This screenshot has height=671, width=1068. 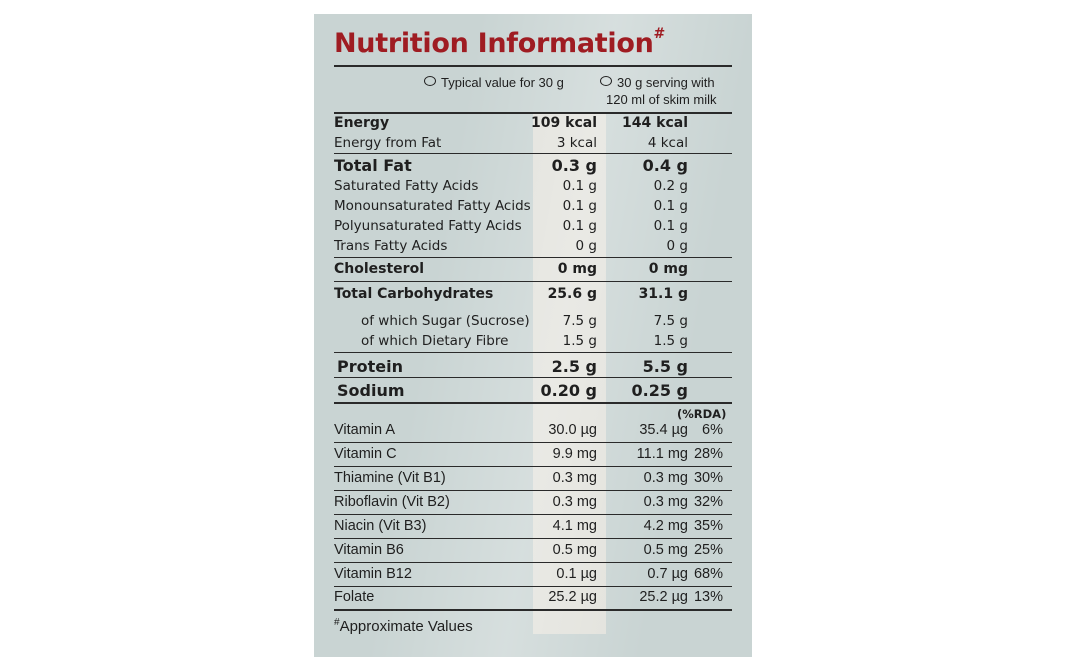 What do you see at coordinates (533, 504) in the screenshot?
I see `row-riboflavin: Riboflavin (Vit B2) 0.3 mg 0.3 mg 32%` at bounding box center [533, 504].